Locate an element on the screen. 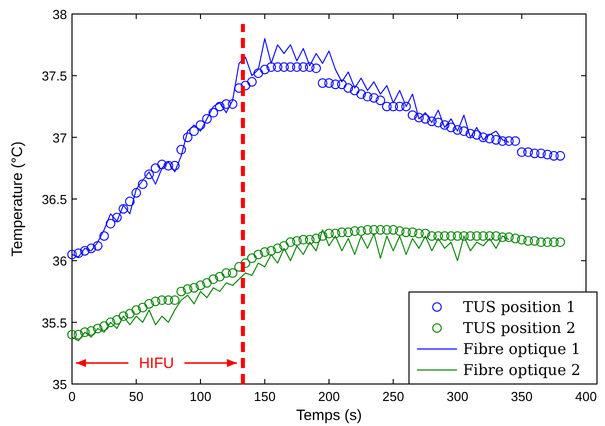 The image size is (605, 426). x-tick-label: 50 is located at coordinates (136, 396).